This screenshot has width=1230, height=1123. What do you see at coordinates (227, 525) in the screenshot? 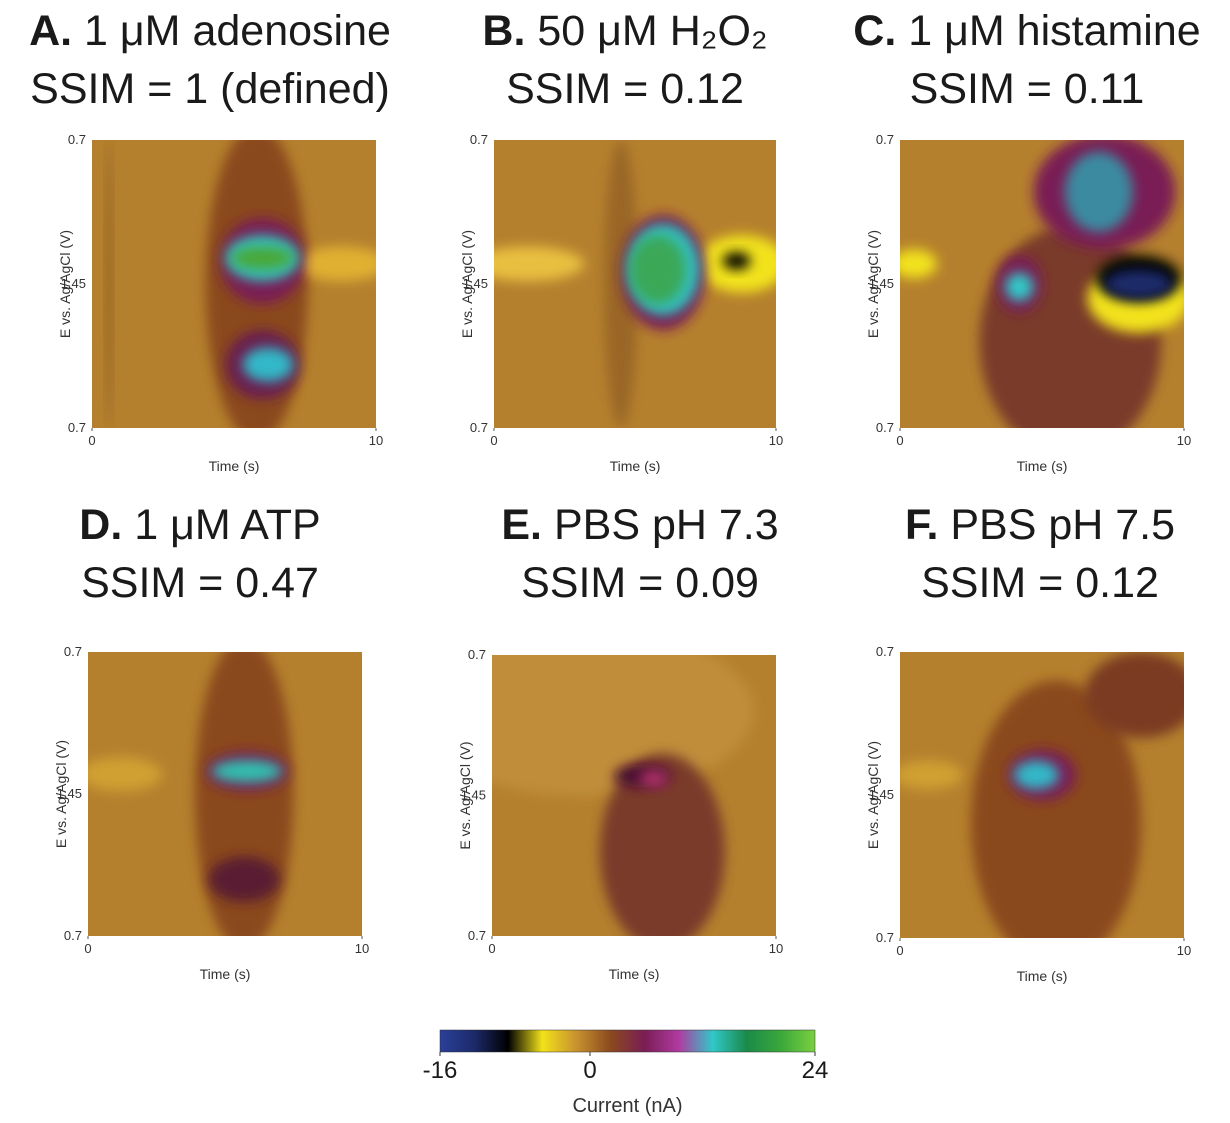
I see `panel-title-text: 1 μM ATP` at bounding box center [227, 525].